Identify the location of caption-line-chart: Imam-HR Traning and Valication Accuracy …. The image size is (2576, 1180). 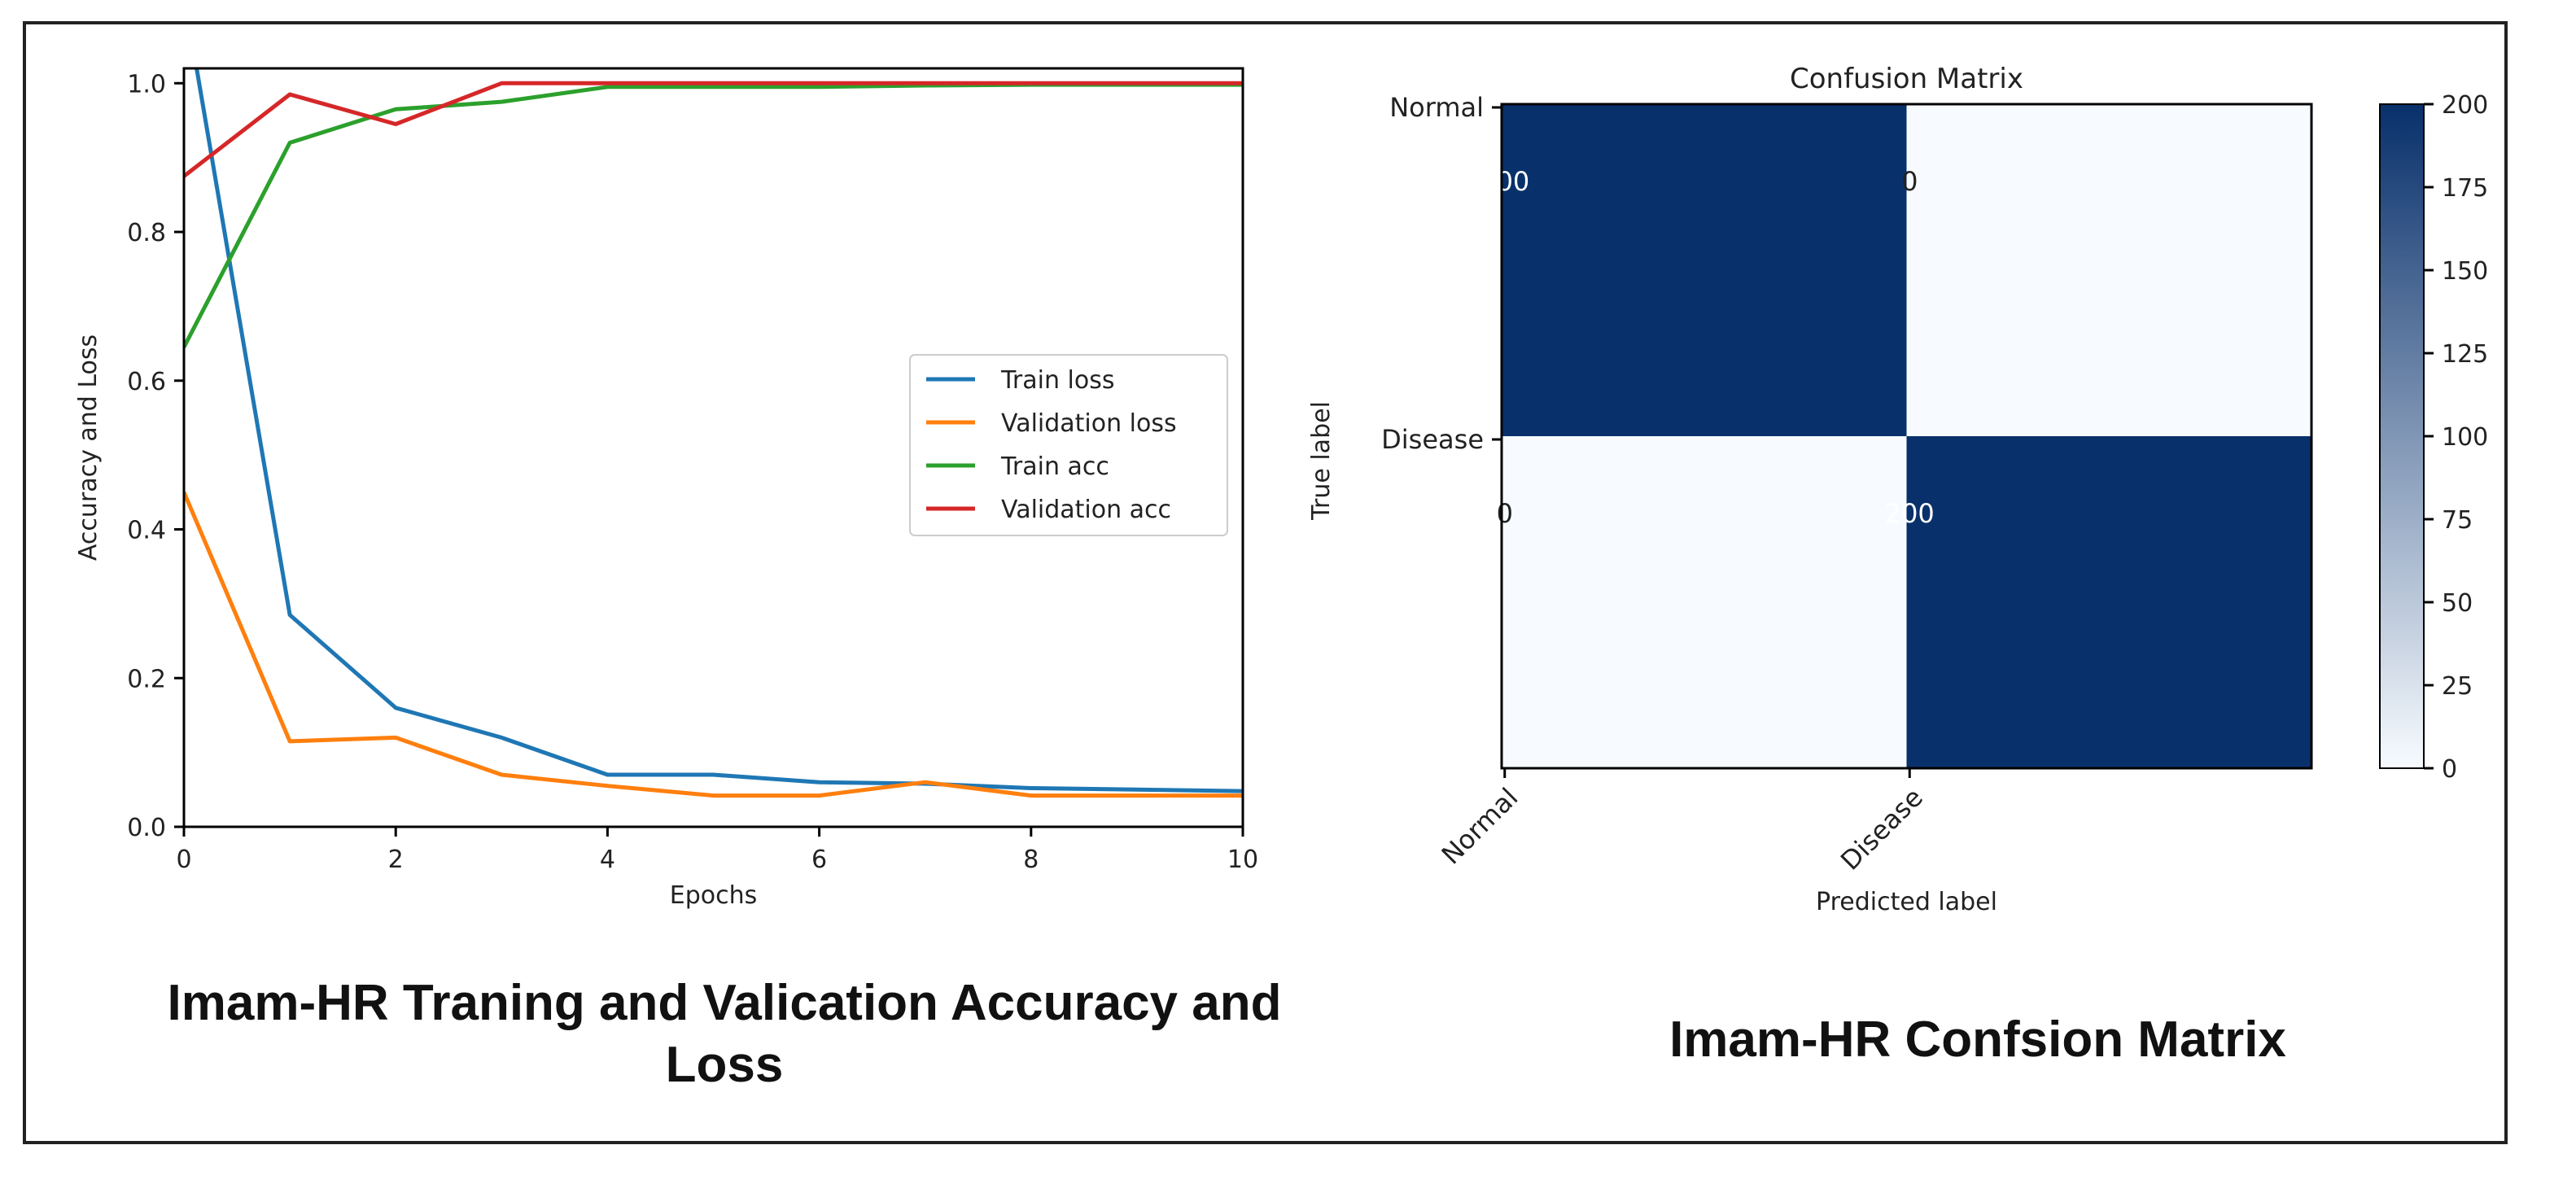
(724, 1034).